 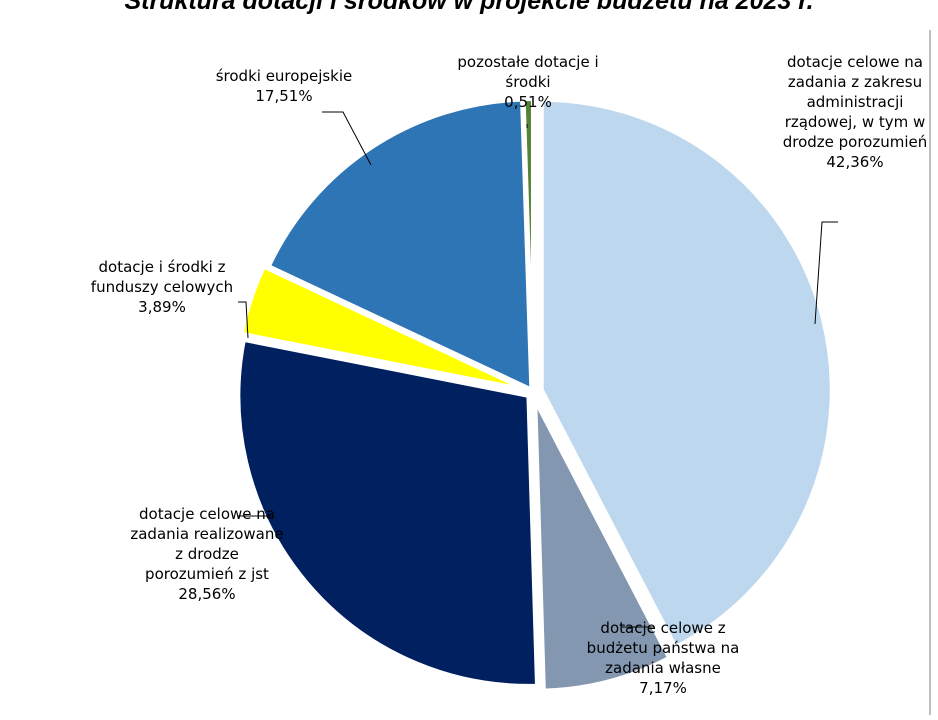 I want to click on slice-value-label: 3,89%, so click(x=162, y=307).